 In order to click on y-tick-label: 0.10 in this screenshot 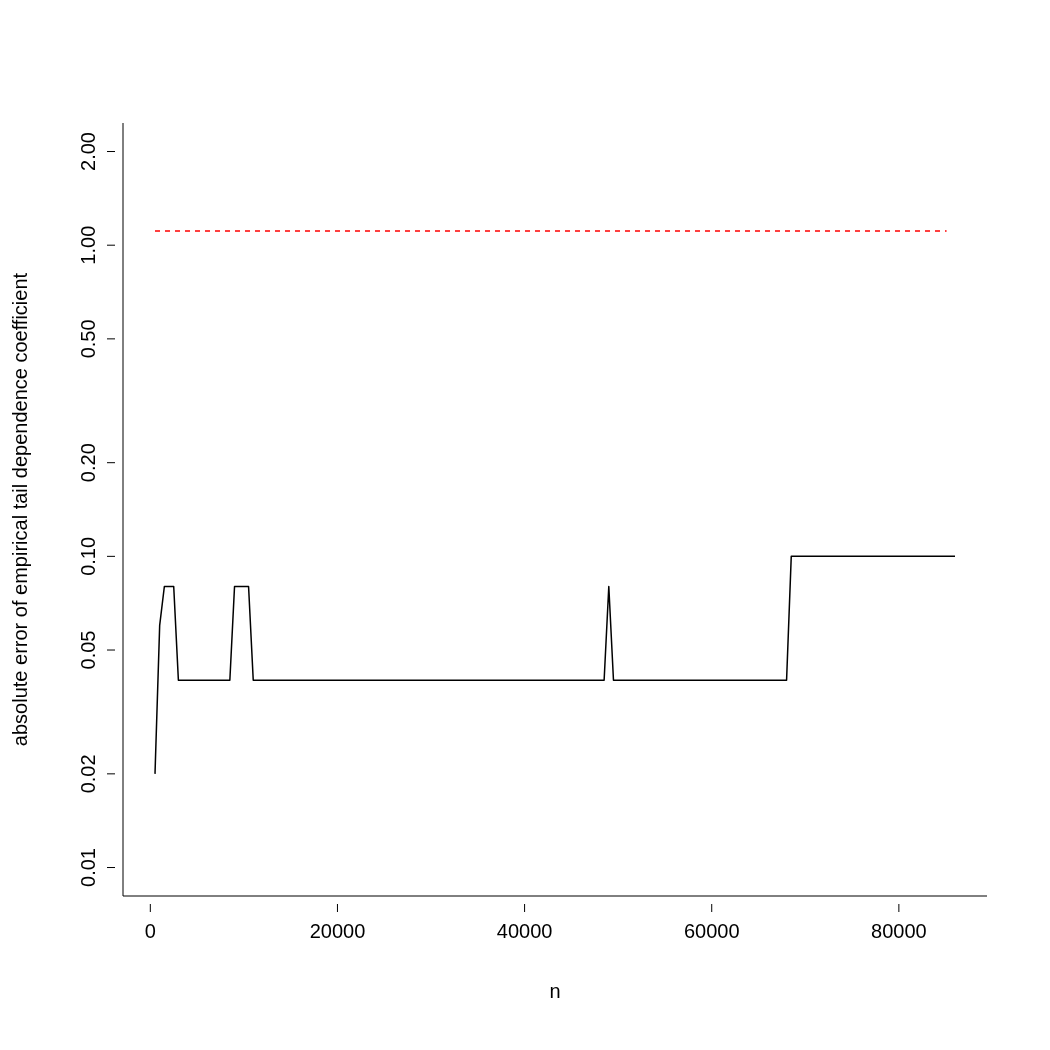, I will do `click(88, 556)`.